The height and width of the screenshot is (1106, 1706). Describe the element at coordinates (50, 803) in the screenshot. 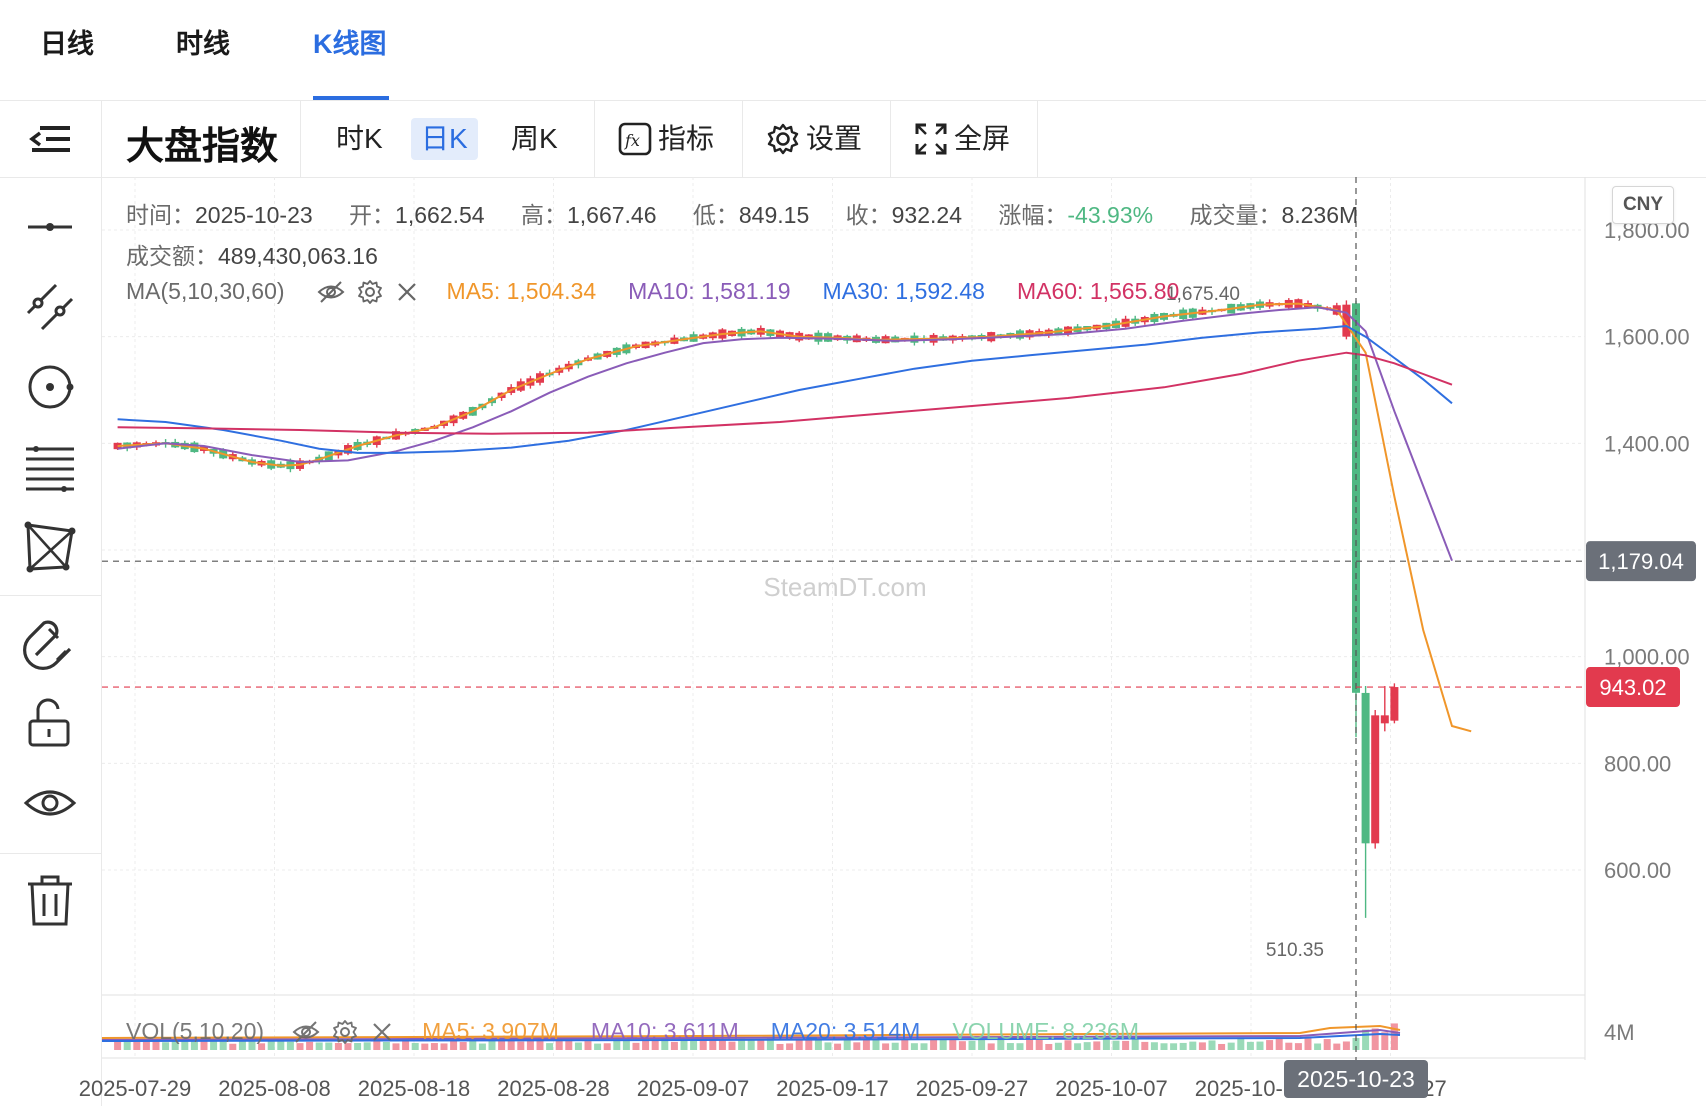

I see `eye-icon` at that location.